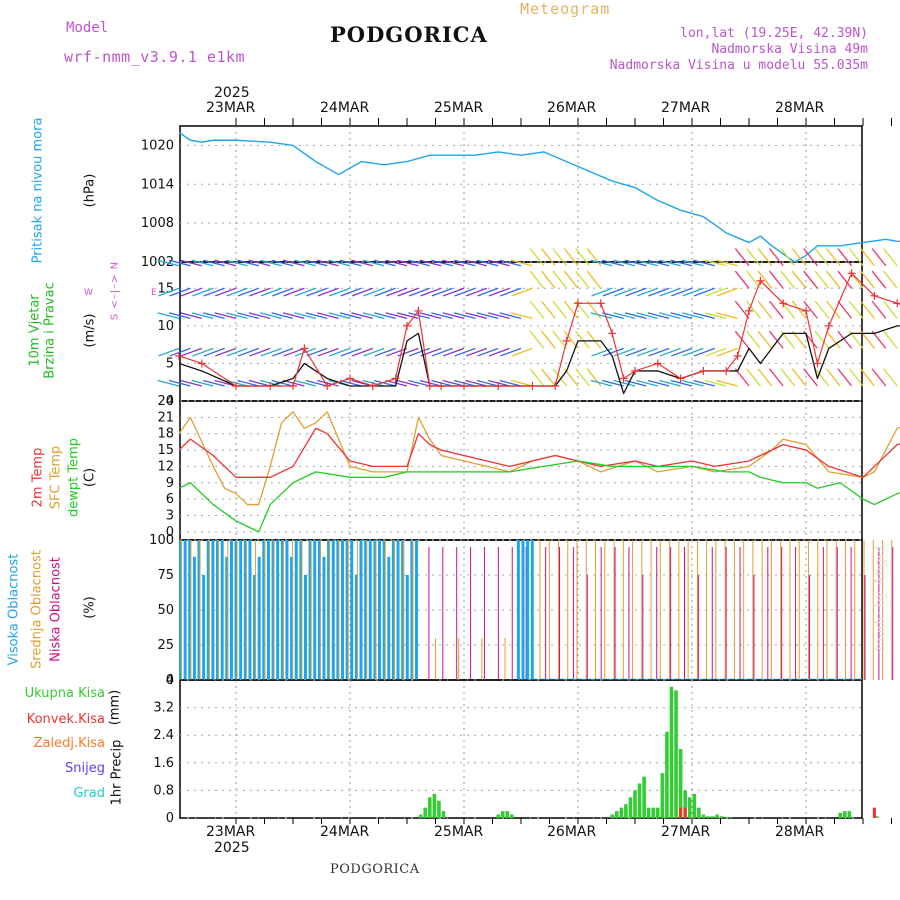 The image size is (900, 900). What do you see at coordinates (170, 680) in the screenshot?
I see `y-tick-label: 4` at bounding box center [170, 680].